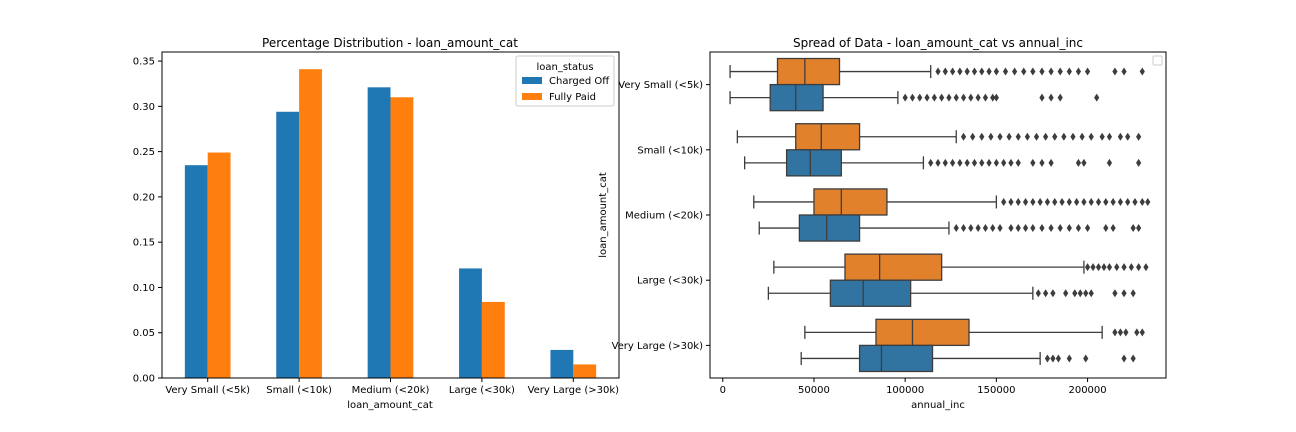 This screenshot has height=432, width=1296. I want to click on box-y-tick-label: Medium (<20k), so click(664, 216).